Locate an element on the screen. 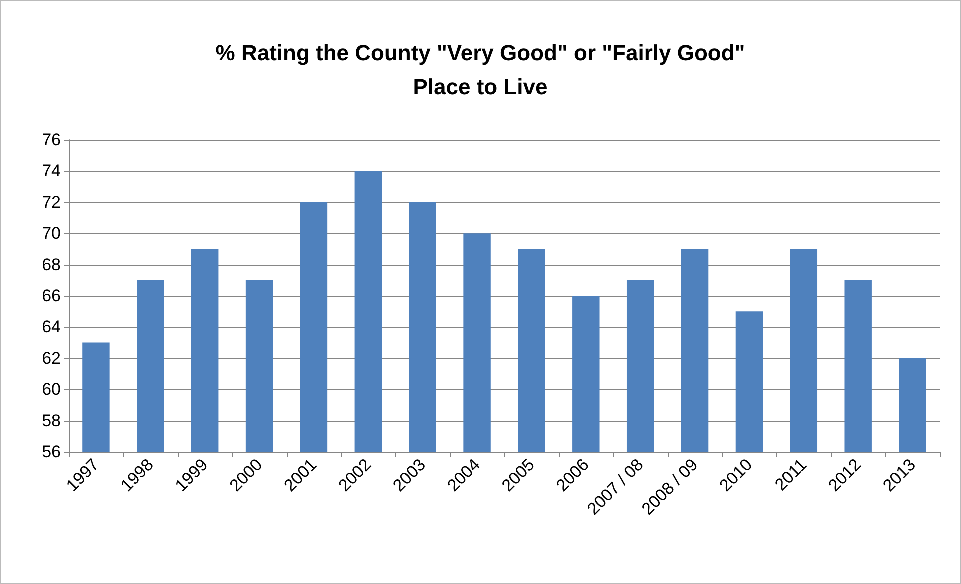 This screenshot has width=961, height=584. y-tick-label: 66 is located at coordinates (51, 296).